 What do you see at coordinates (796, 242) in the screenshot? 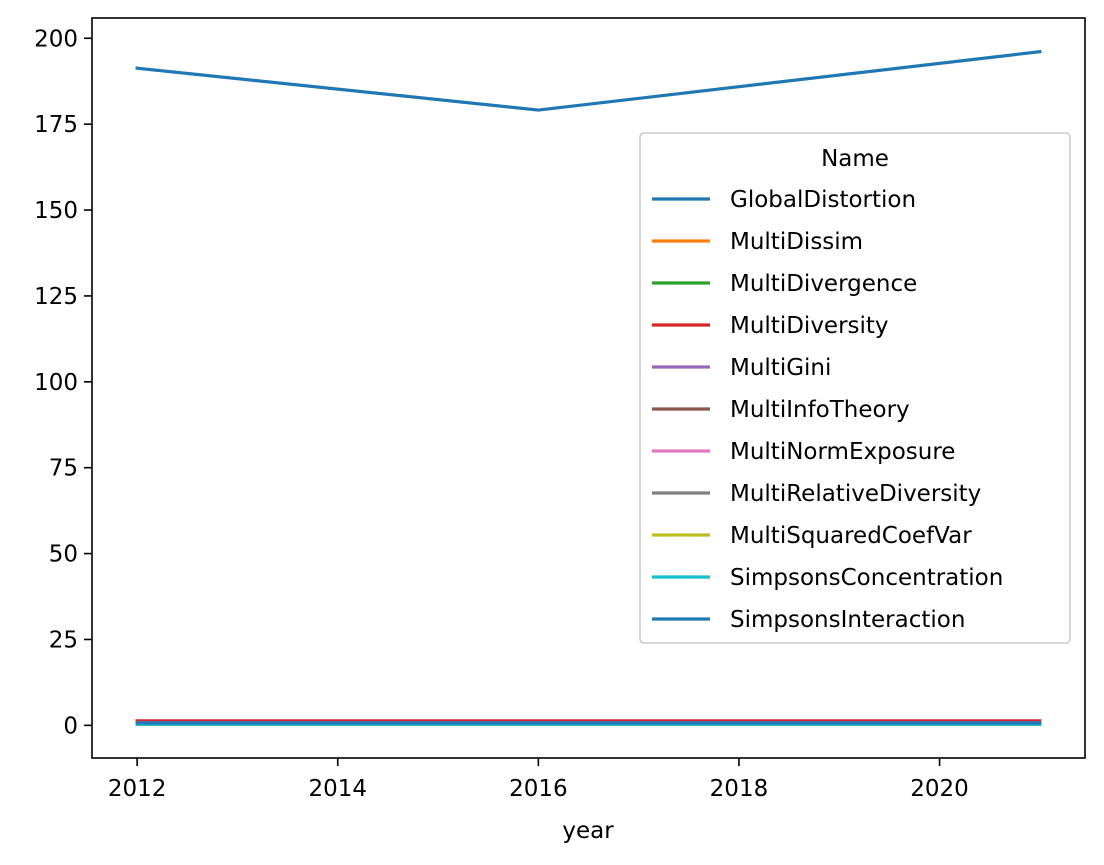
I see `legend-label-MultiDissim: MultiDissim` at bounding box center [796, 242].